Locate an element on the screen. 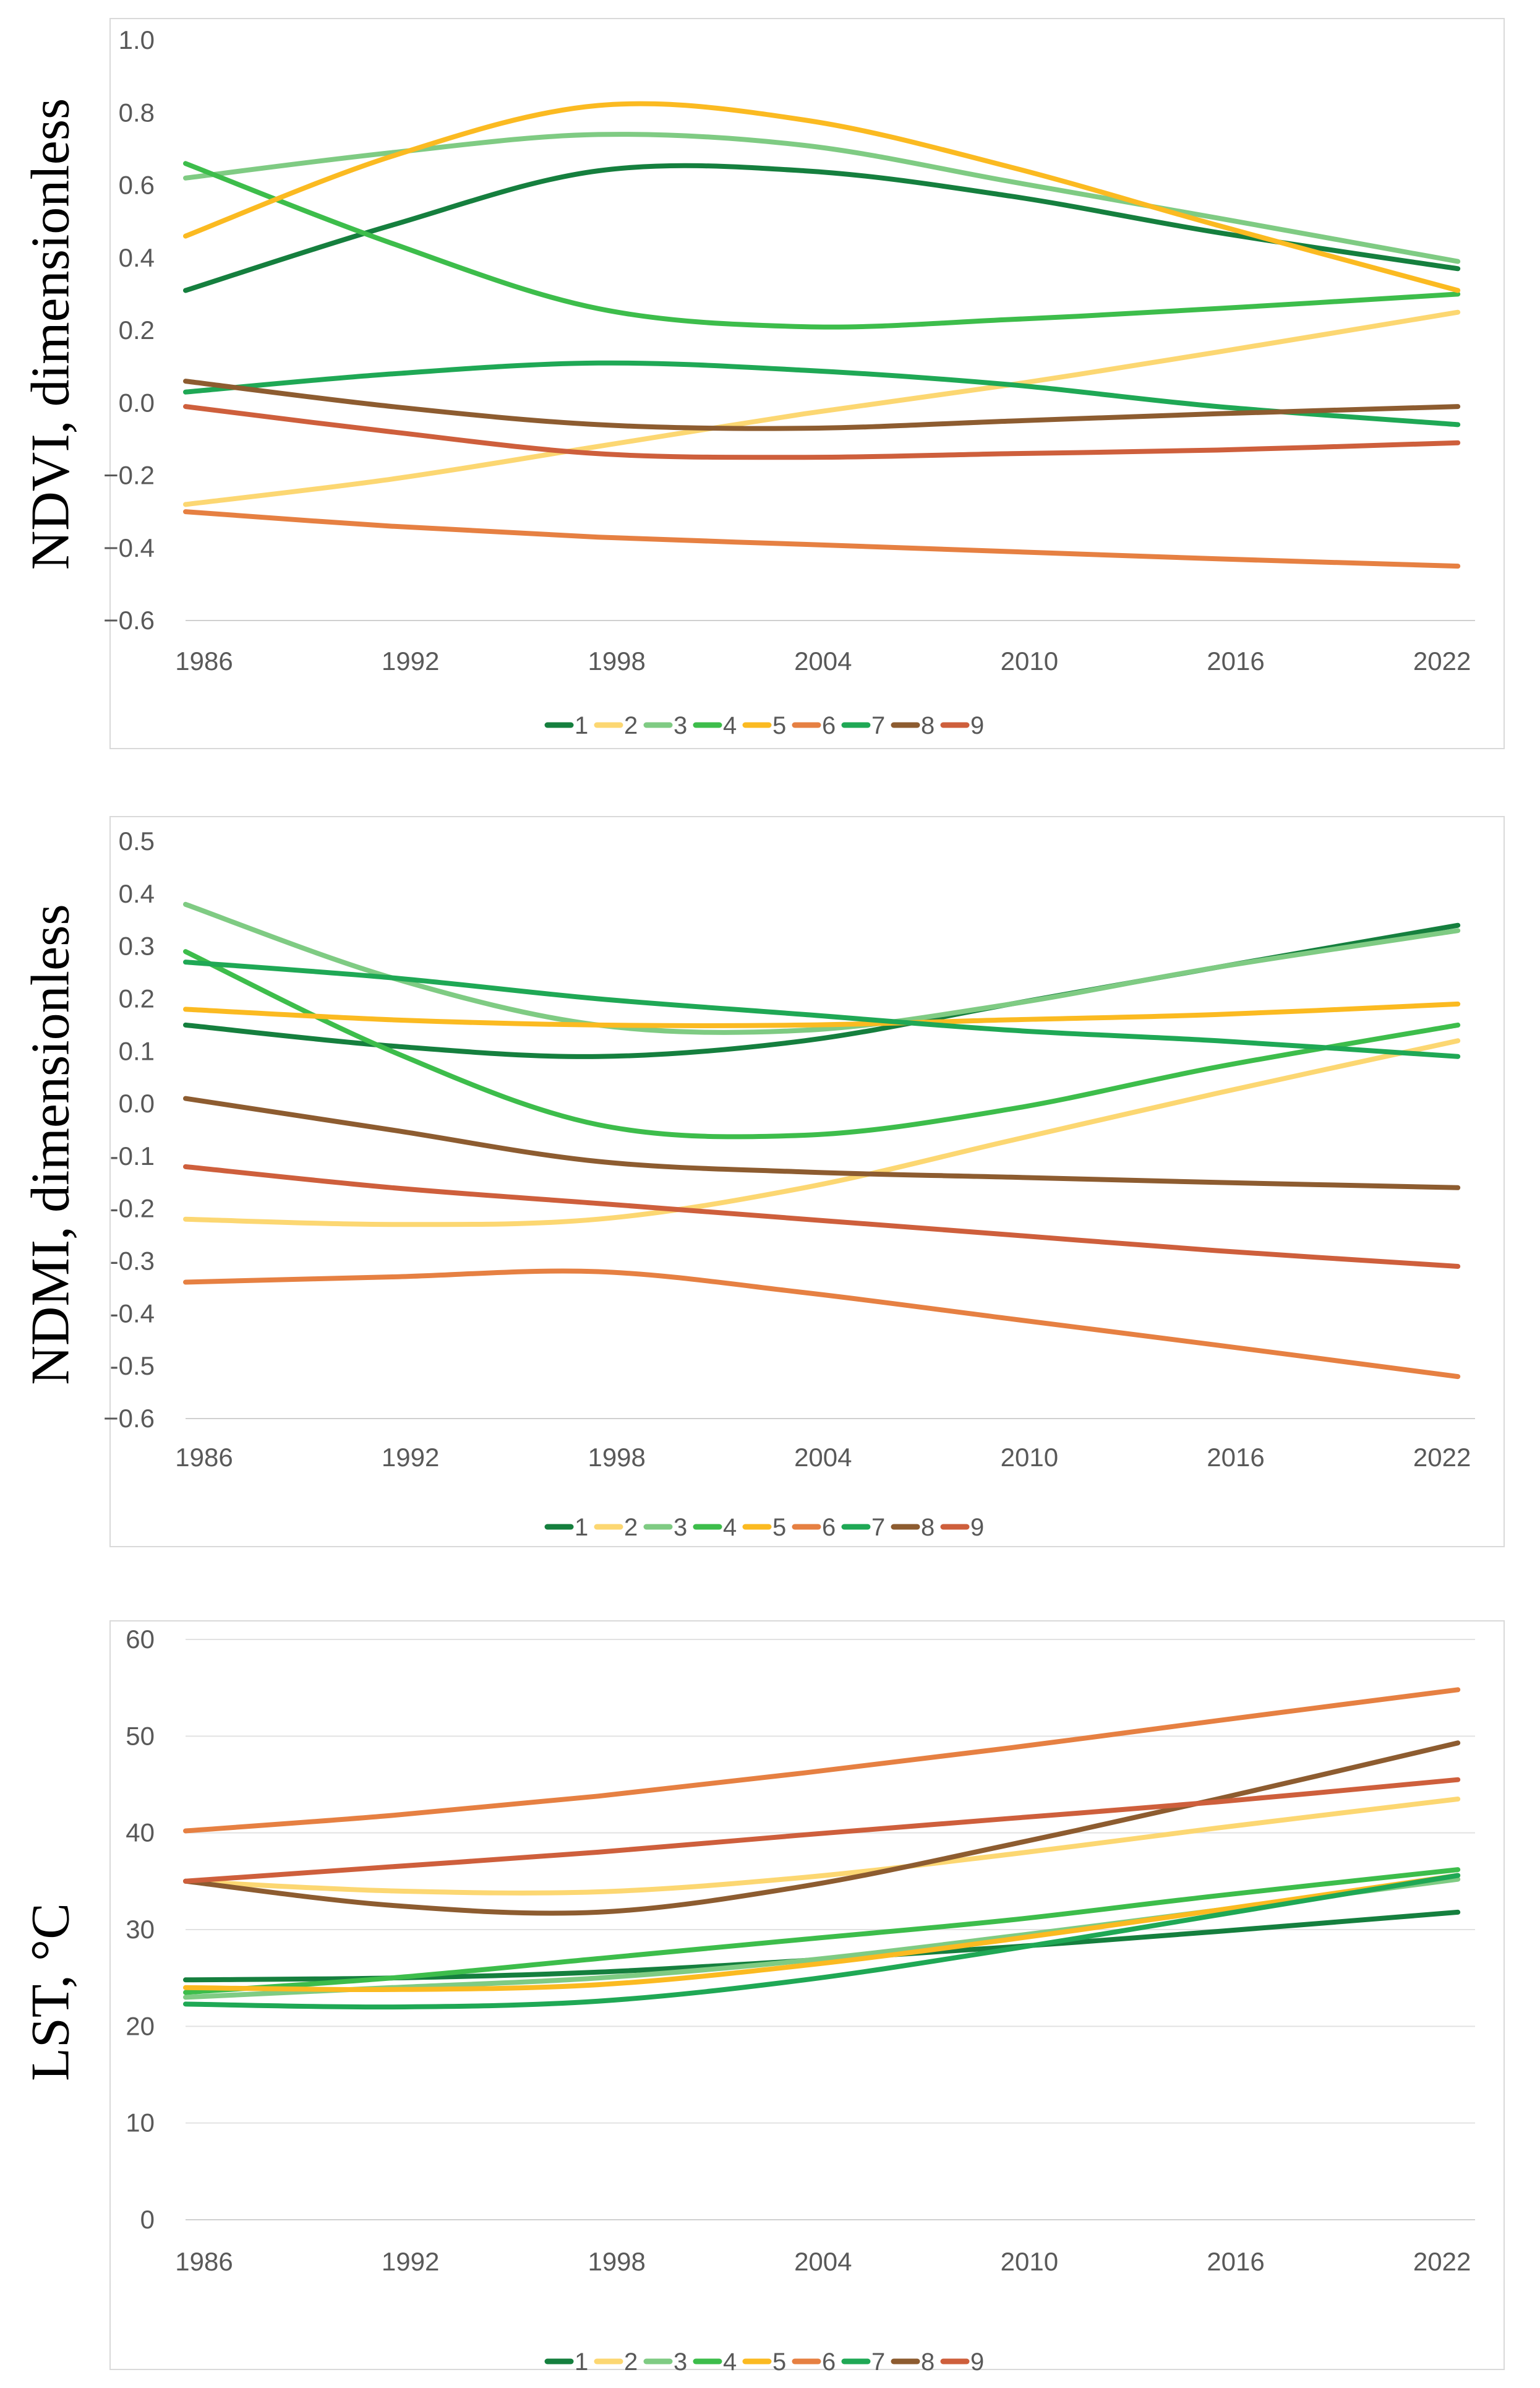 The image size is (1540, 2388). y-tick-label: −0.4 is located at coordinates (129, 547).